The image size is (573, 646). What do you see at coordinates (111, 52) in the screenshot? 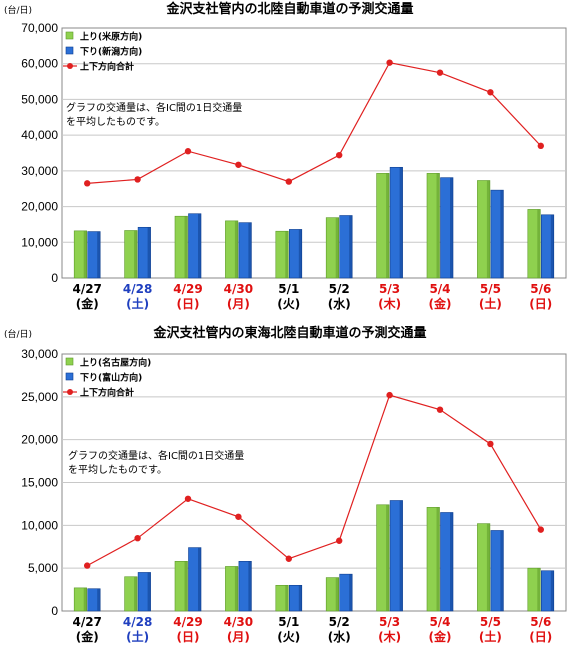
I see `legend-label: 下り(新潟方向)` at bounding box center [111, 52].